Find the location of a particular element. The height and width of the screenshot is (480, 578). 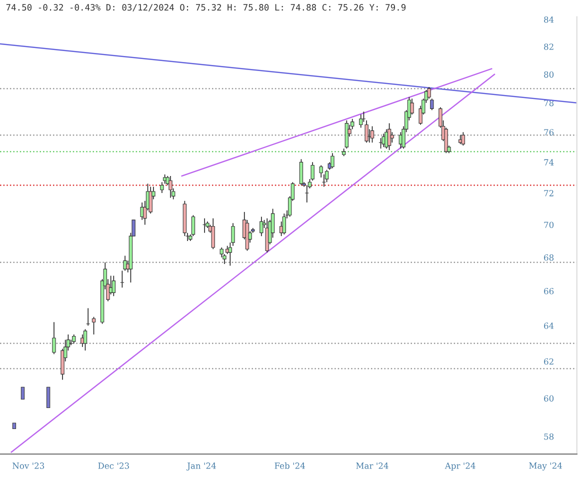

y-tick-label: 84 is located at coordinates (549, 19).